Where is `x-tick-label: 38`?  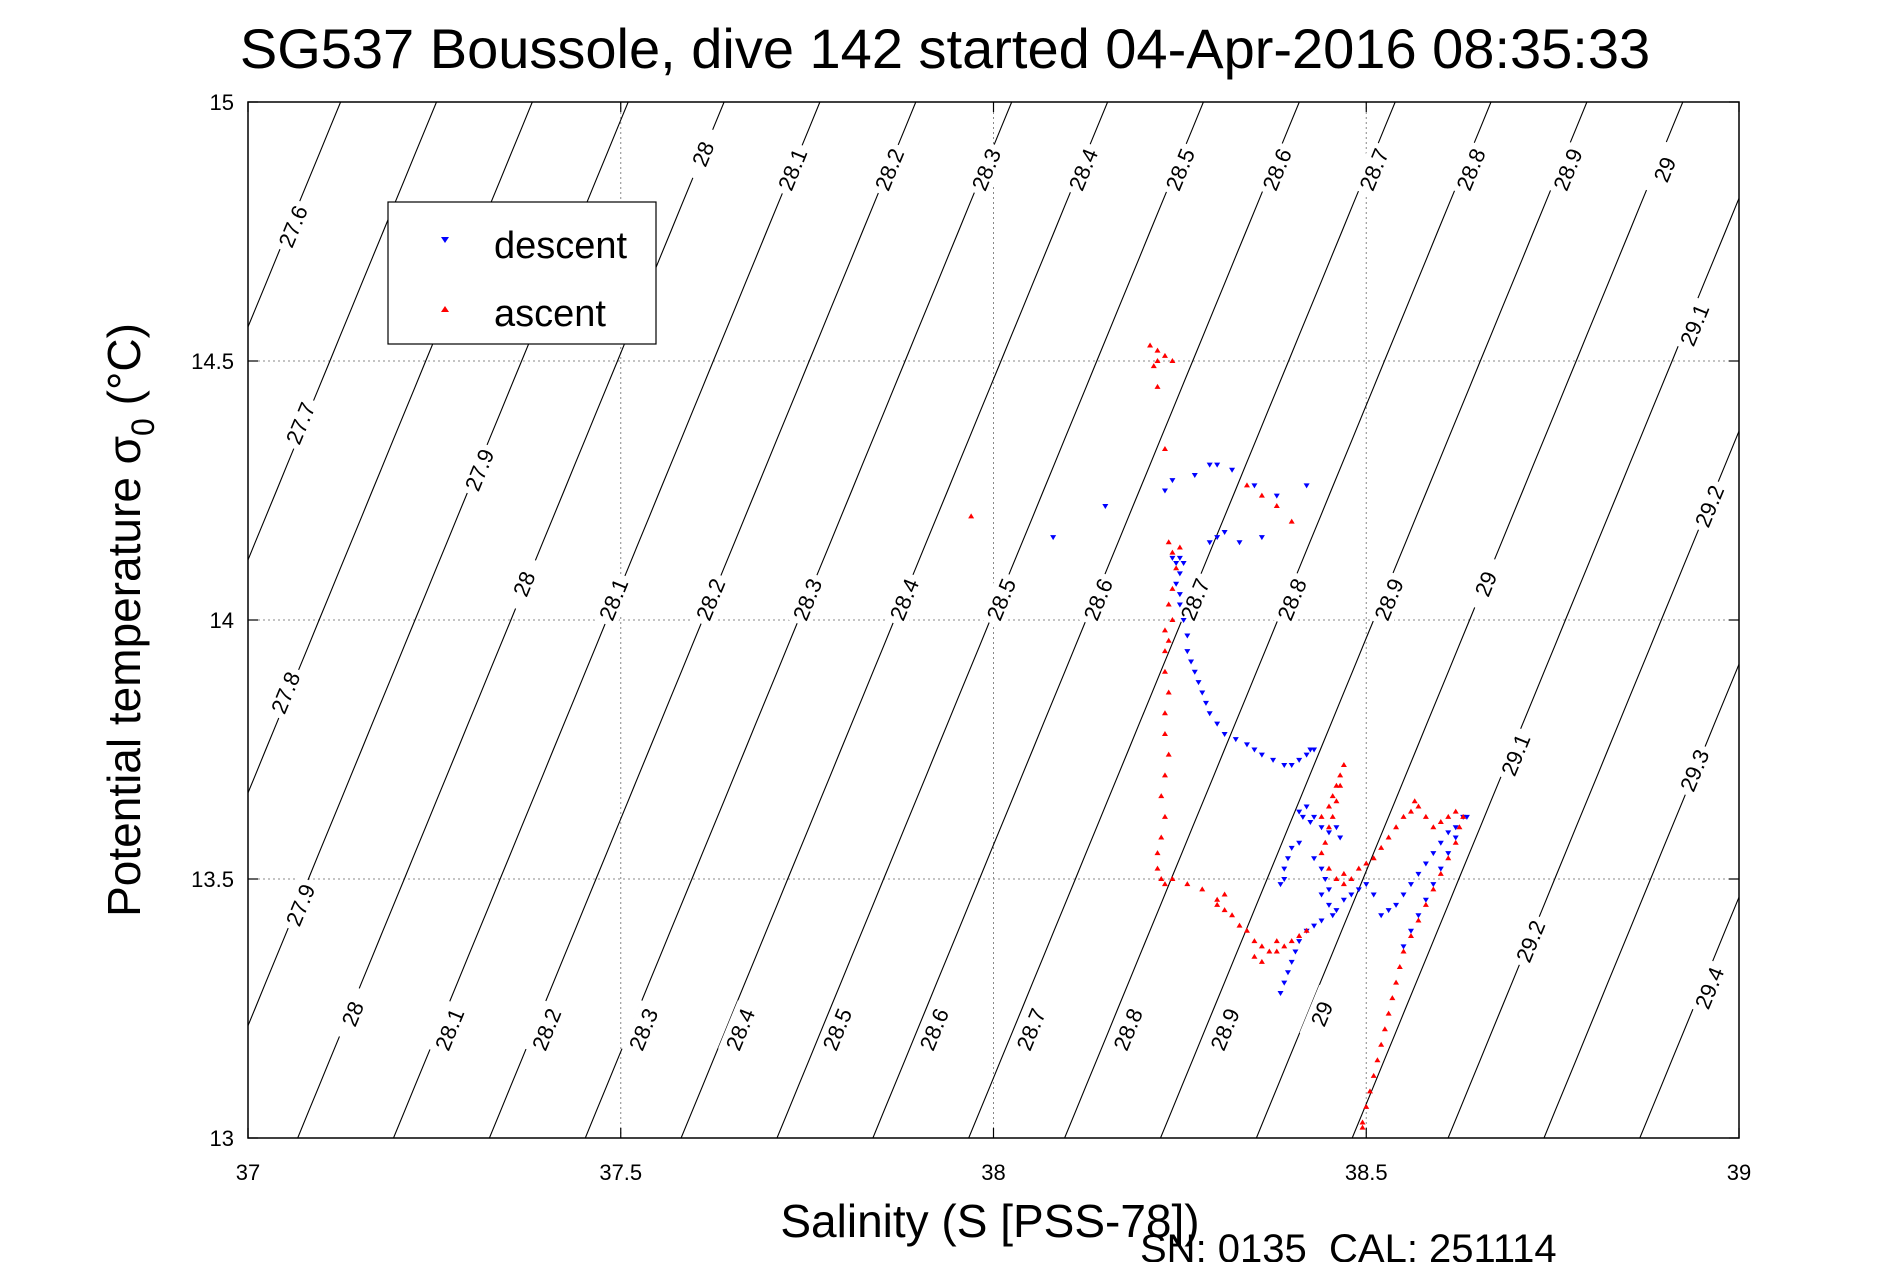 x-tick-label: 38 is located at coordinates (993, 1172).